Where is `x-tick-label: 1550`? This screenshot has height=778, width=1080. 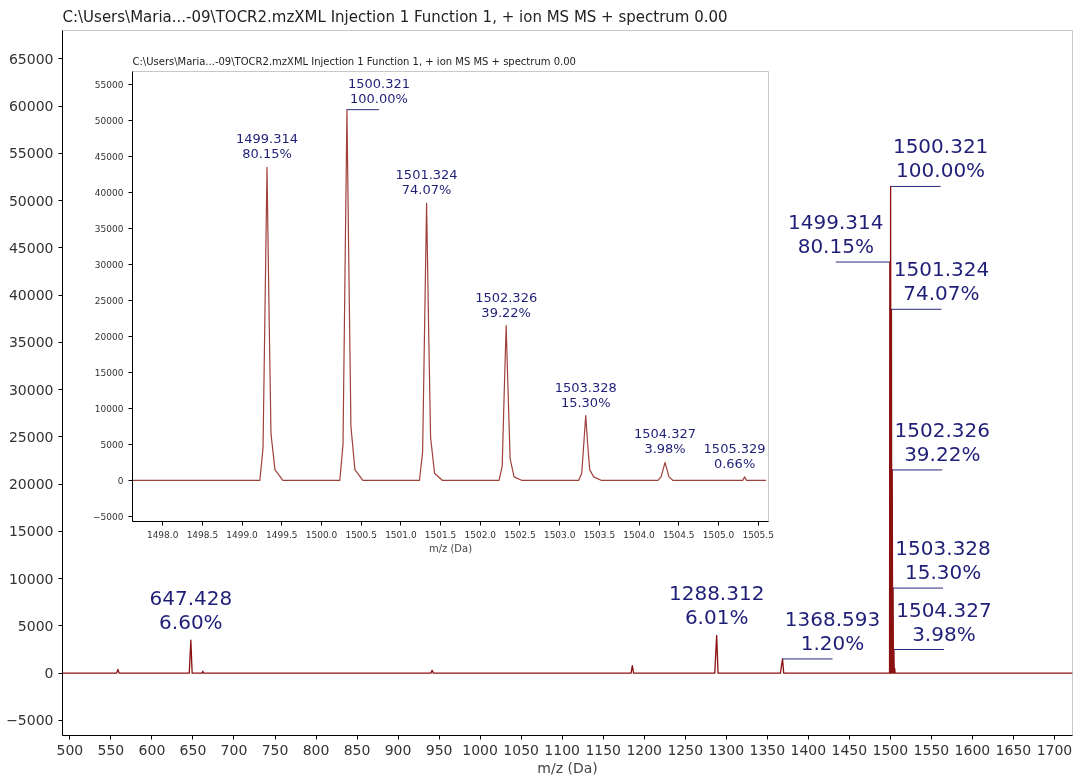 x-tick-label: 1550 is located at coordinates (931, 749).